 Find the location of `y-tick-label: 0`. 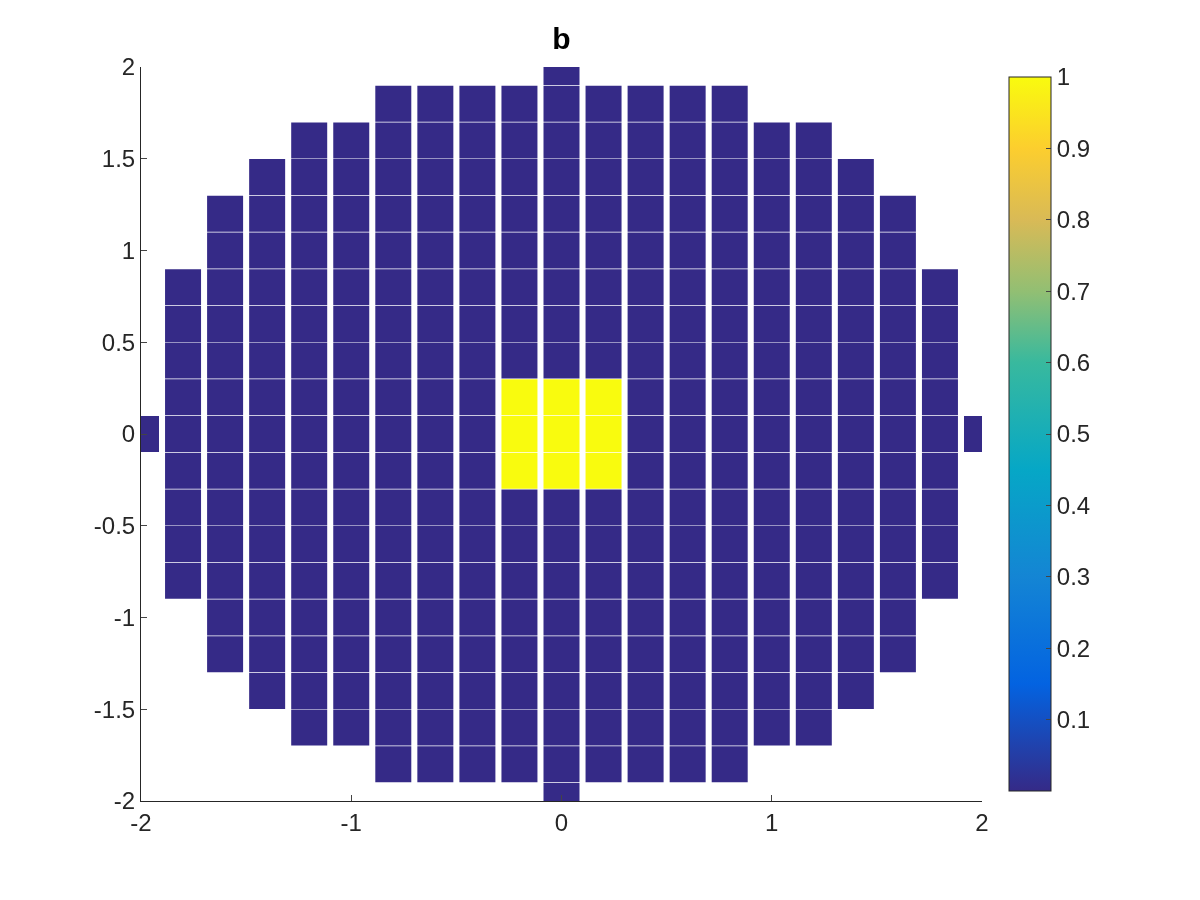

y-tick-label: 0 is located at coordinates (128, 434).